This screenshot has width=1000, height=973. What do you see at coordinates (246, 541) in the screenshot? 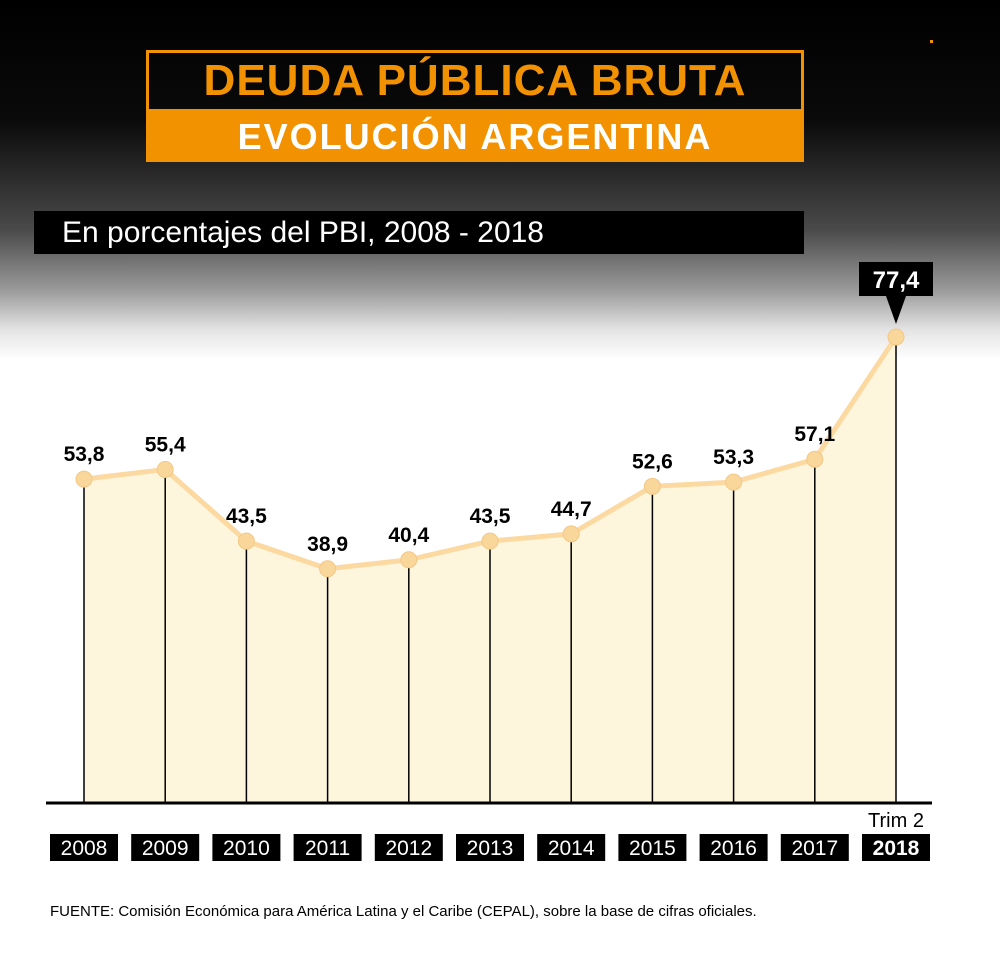
I see `point-2010` at bounding box center [246, 541].